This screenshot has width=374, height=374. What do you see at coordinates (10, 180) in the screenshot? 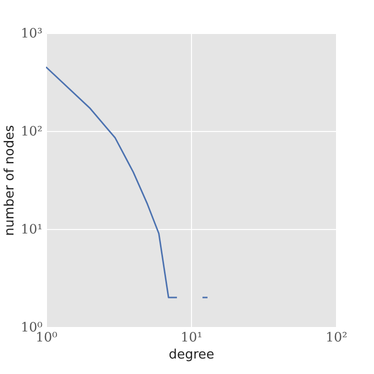
I see `y-axis-title: number of nodes` at bounding box center [10, 180].